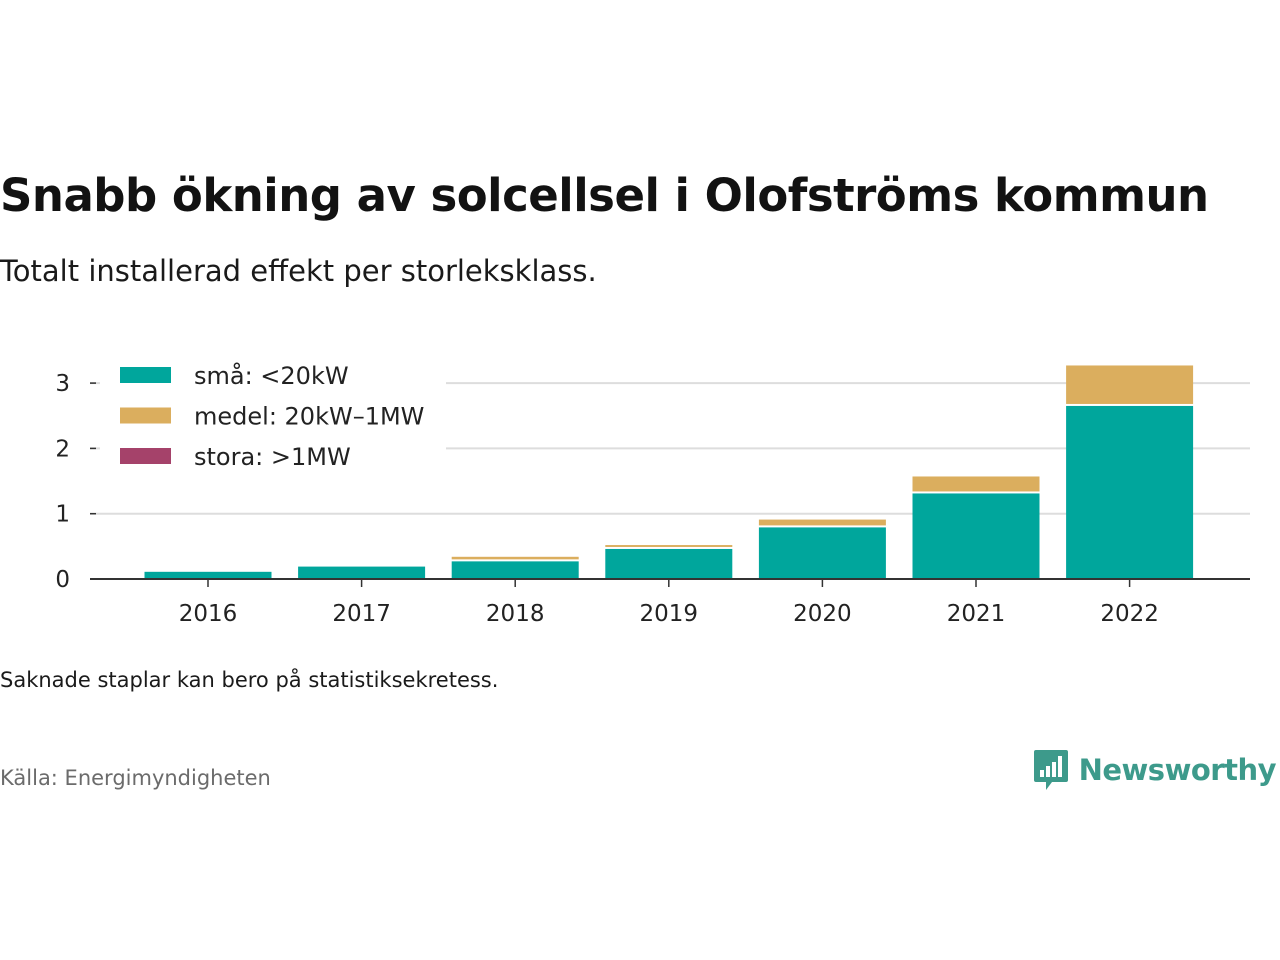 This screenshot has height=960, width=1280. I want to click on x-tick-label-2022: 2022, so click(1129, 614).